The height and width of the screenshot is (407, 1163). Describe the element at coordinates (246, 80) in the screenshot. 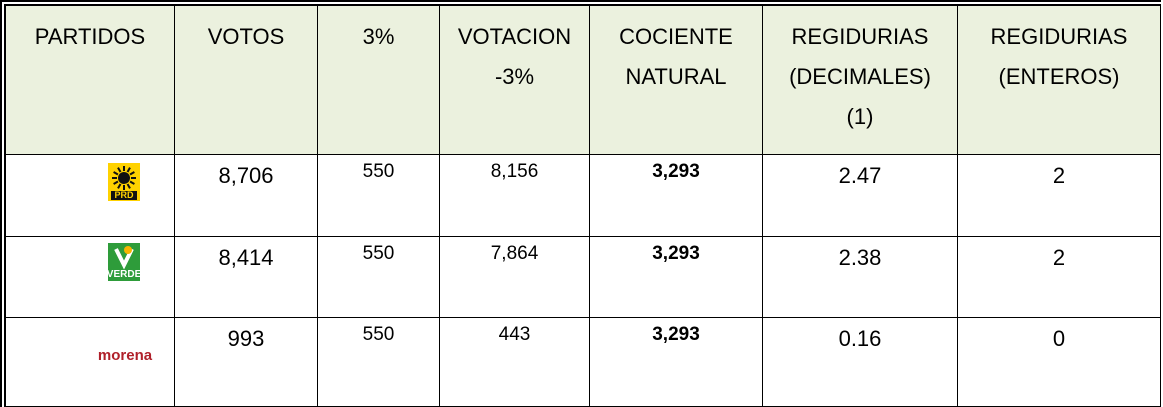

I see `header-cell: VOTOS` at that location.